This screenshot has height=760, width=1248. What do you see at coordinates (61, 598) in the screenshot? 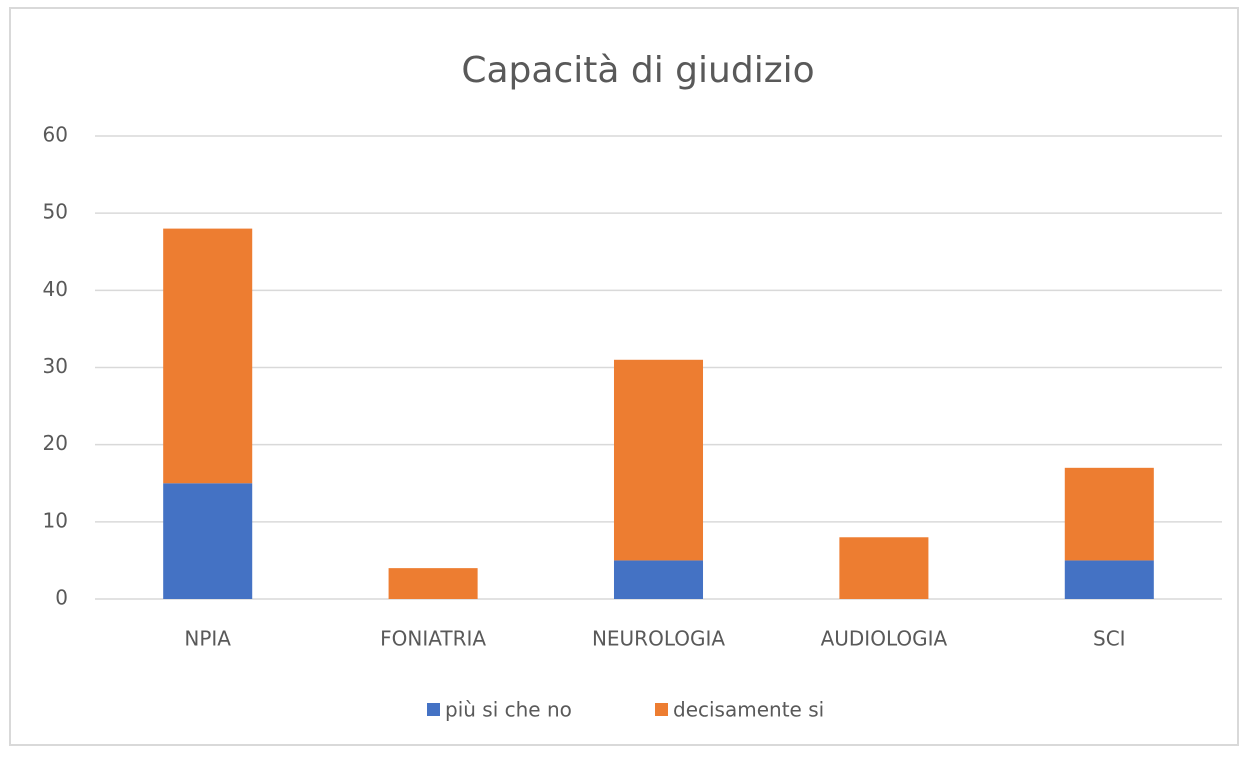
I see `y-tick-label: 0` at bounding box center [61, 598].